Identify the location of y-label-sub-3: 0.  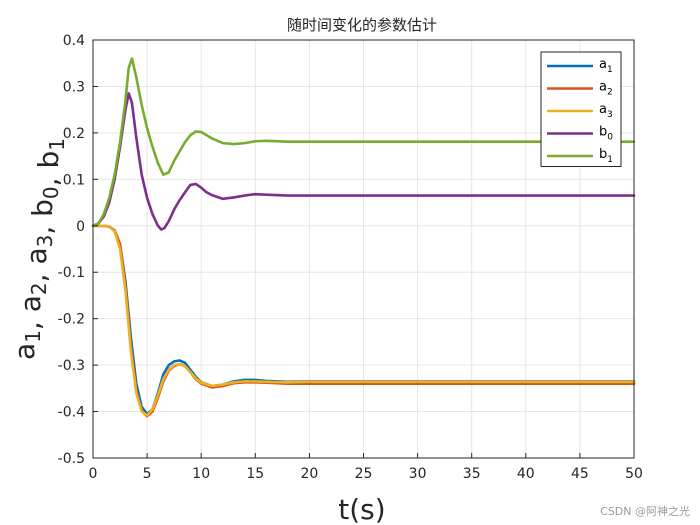
(51, 192).